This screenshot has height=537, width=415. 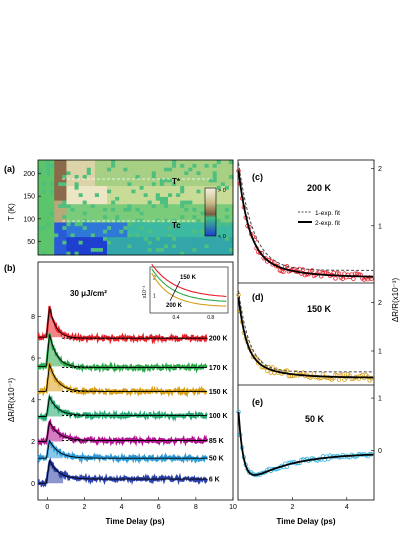 I want to click on cde-right-ytick-label: 1, so click(x=380, y=352).